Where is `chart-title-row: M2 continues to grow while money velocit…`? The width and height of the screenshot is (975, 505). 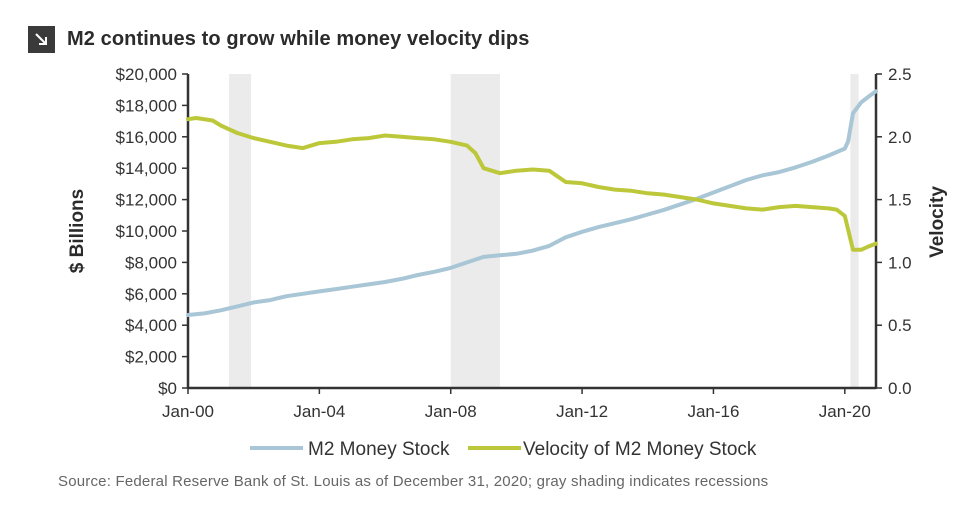
chart-title-row: M2 continues to grow while money velocit… is located at coordinates (278, 39).